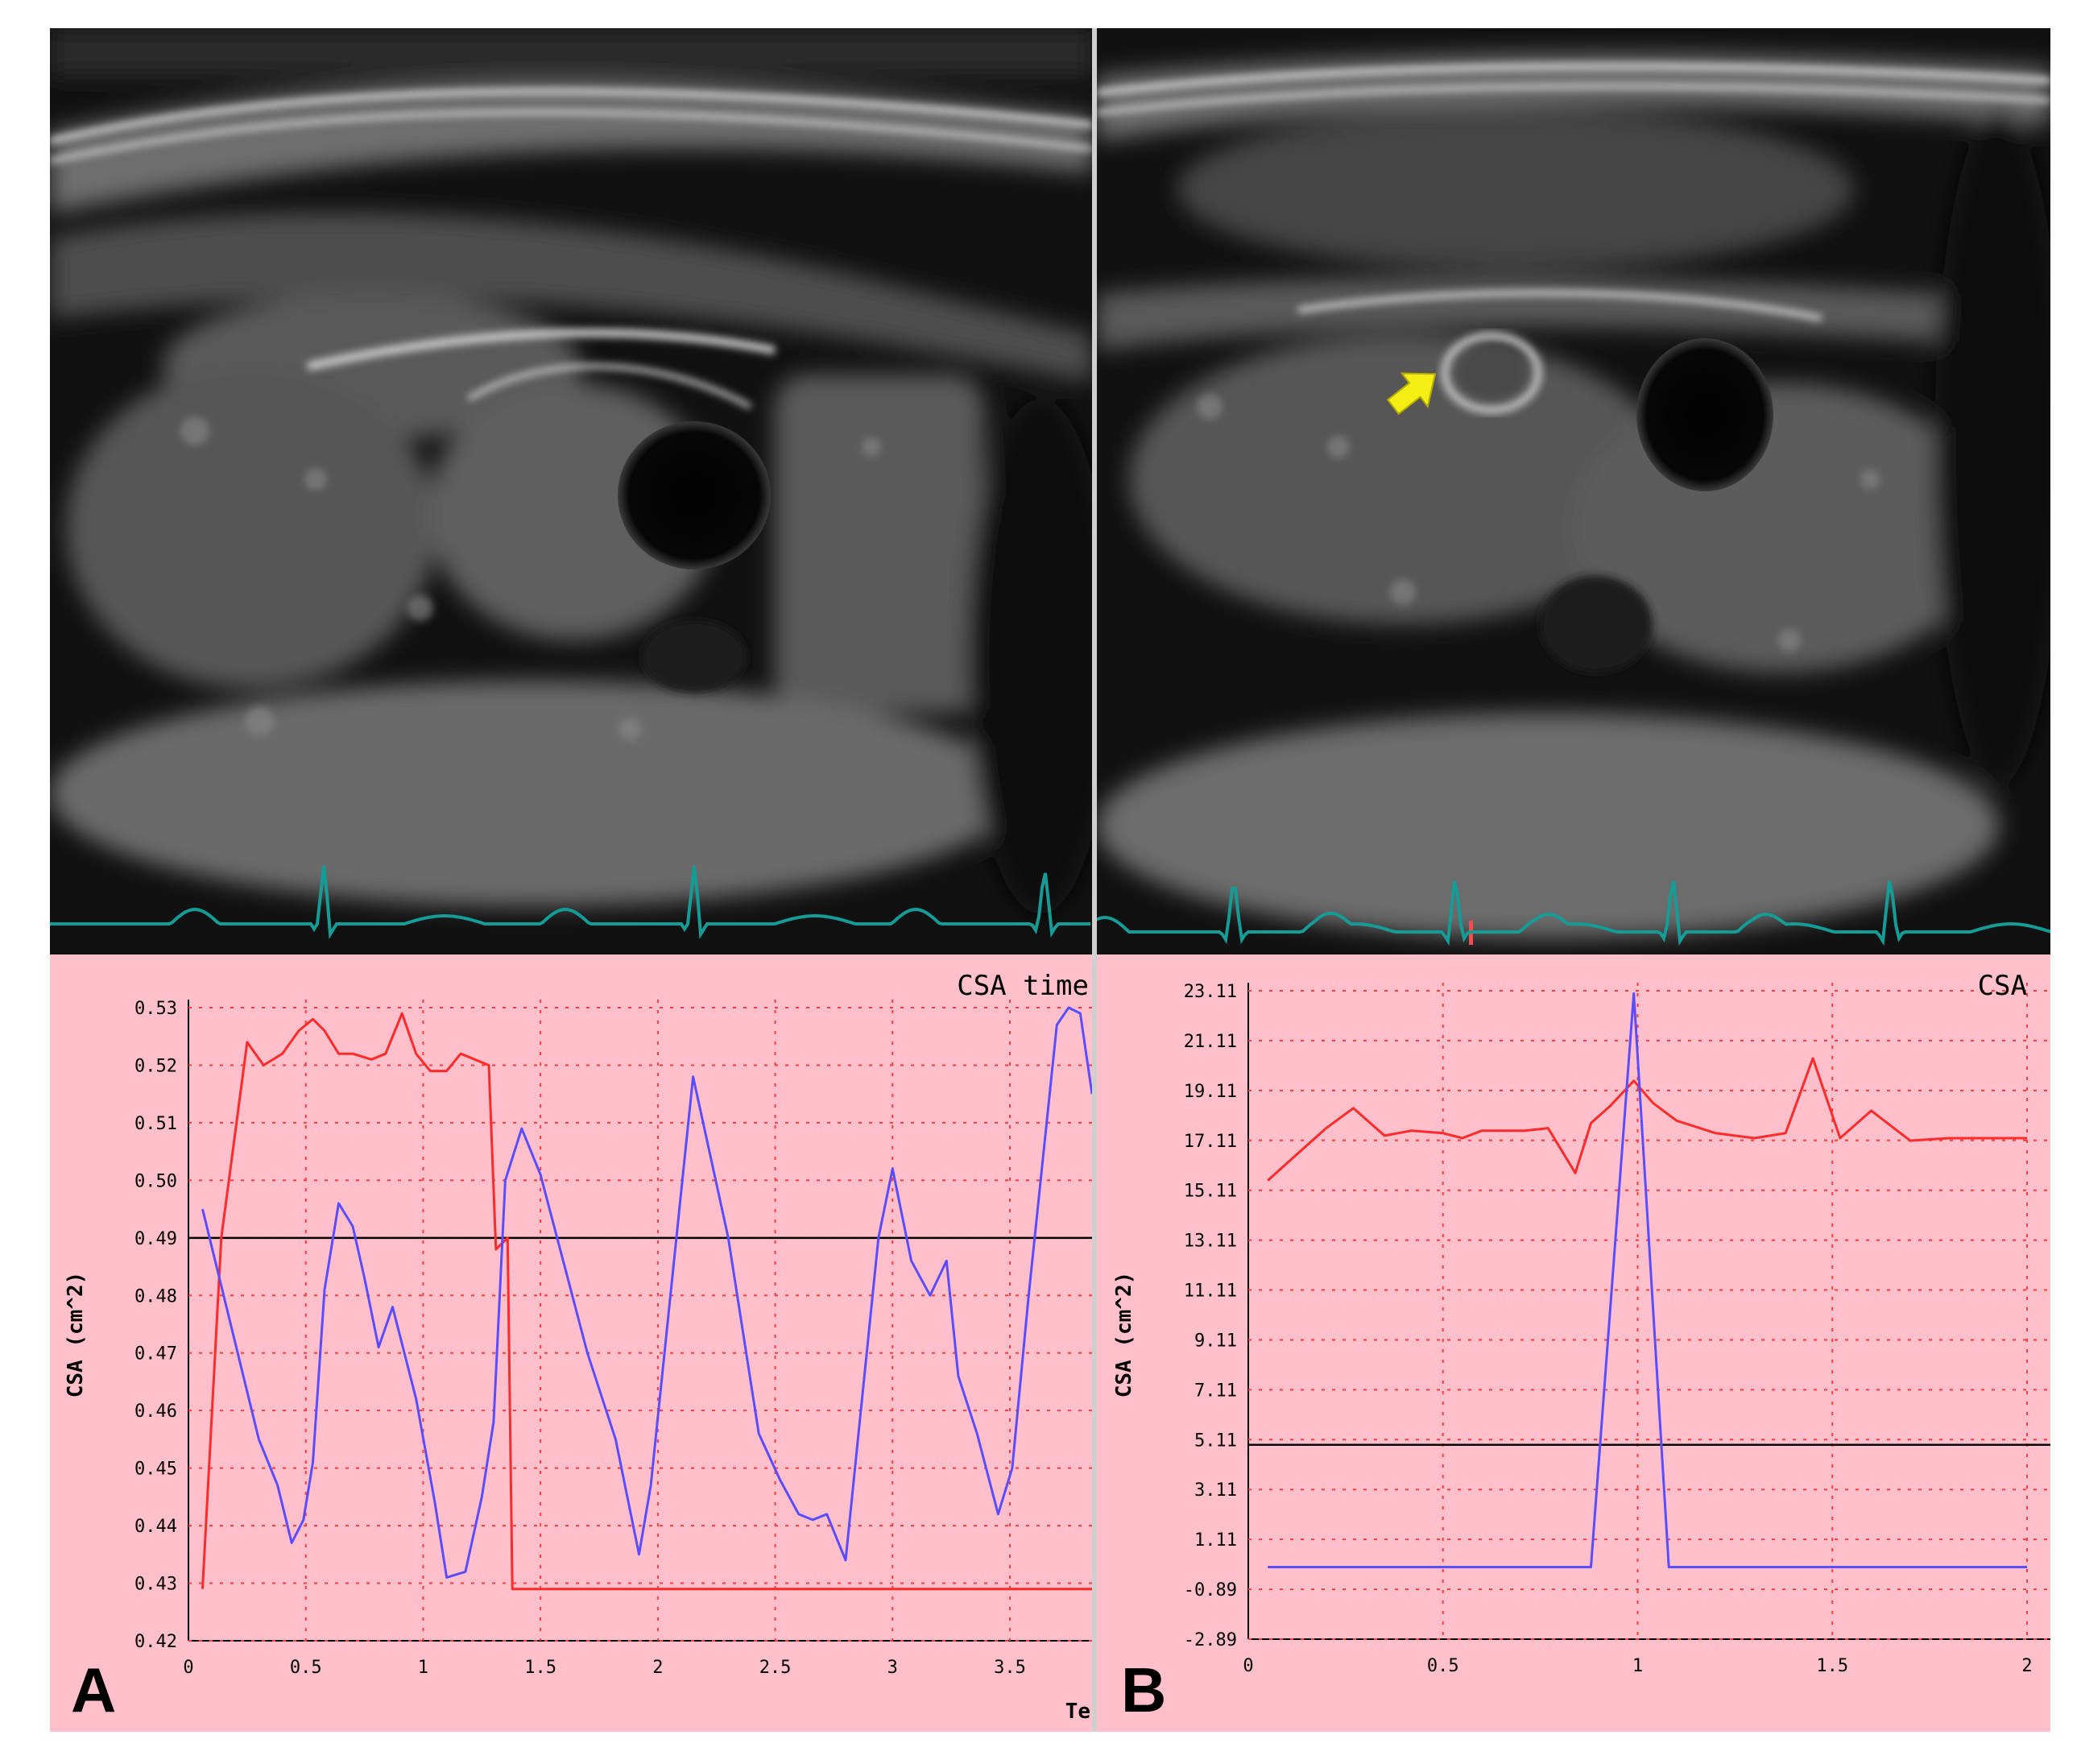 The image size is (2081, 1764). What do you see at coordinates (1215, 1441) in the screenshot?
I see `y-tick-label: 5.11` at bounding box center [1215, 1441].